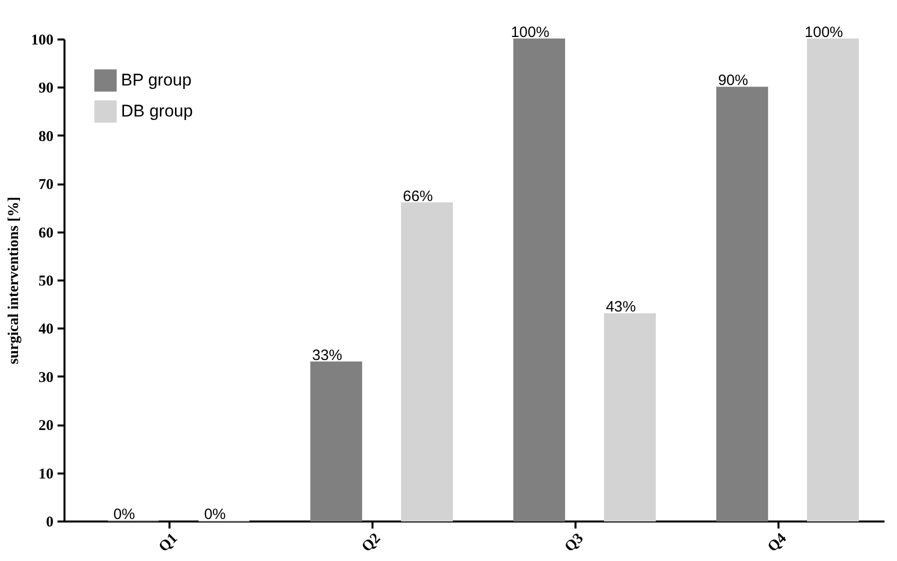 The image size is (897, 561). I want to click on y-tick-label: 90, so click(46, 88).